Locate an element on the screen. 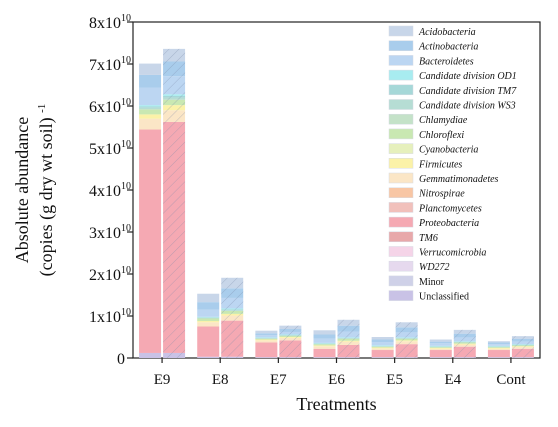  bar-segment-bacteroidetes is located at coordinates (208, 313).